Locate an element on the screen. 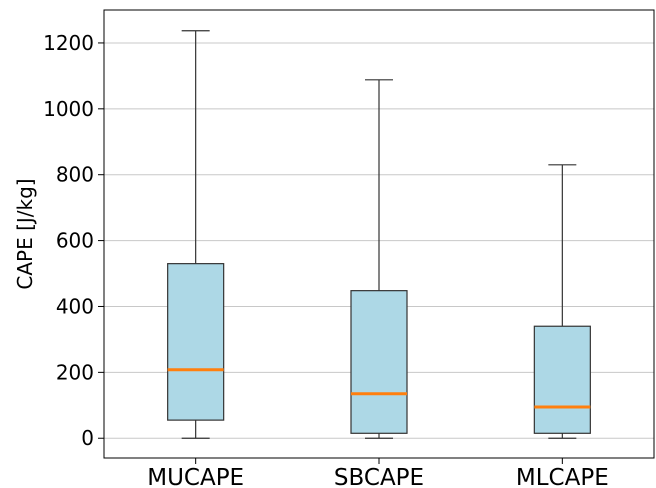 This screenshot has width=656, height=488. x-tick-label: MLCAPE is located at coordinates (562, 476).